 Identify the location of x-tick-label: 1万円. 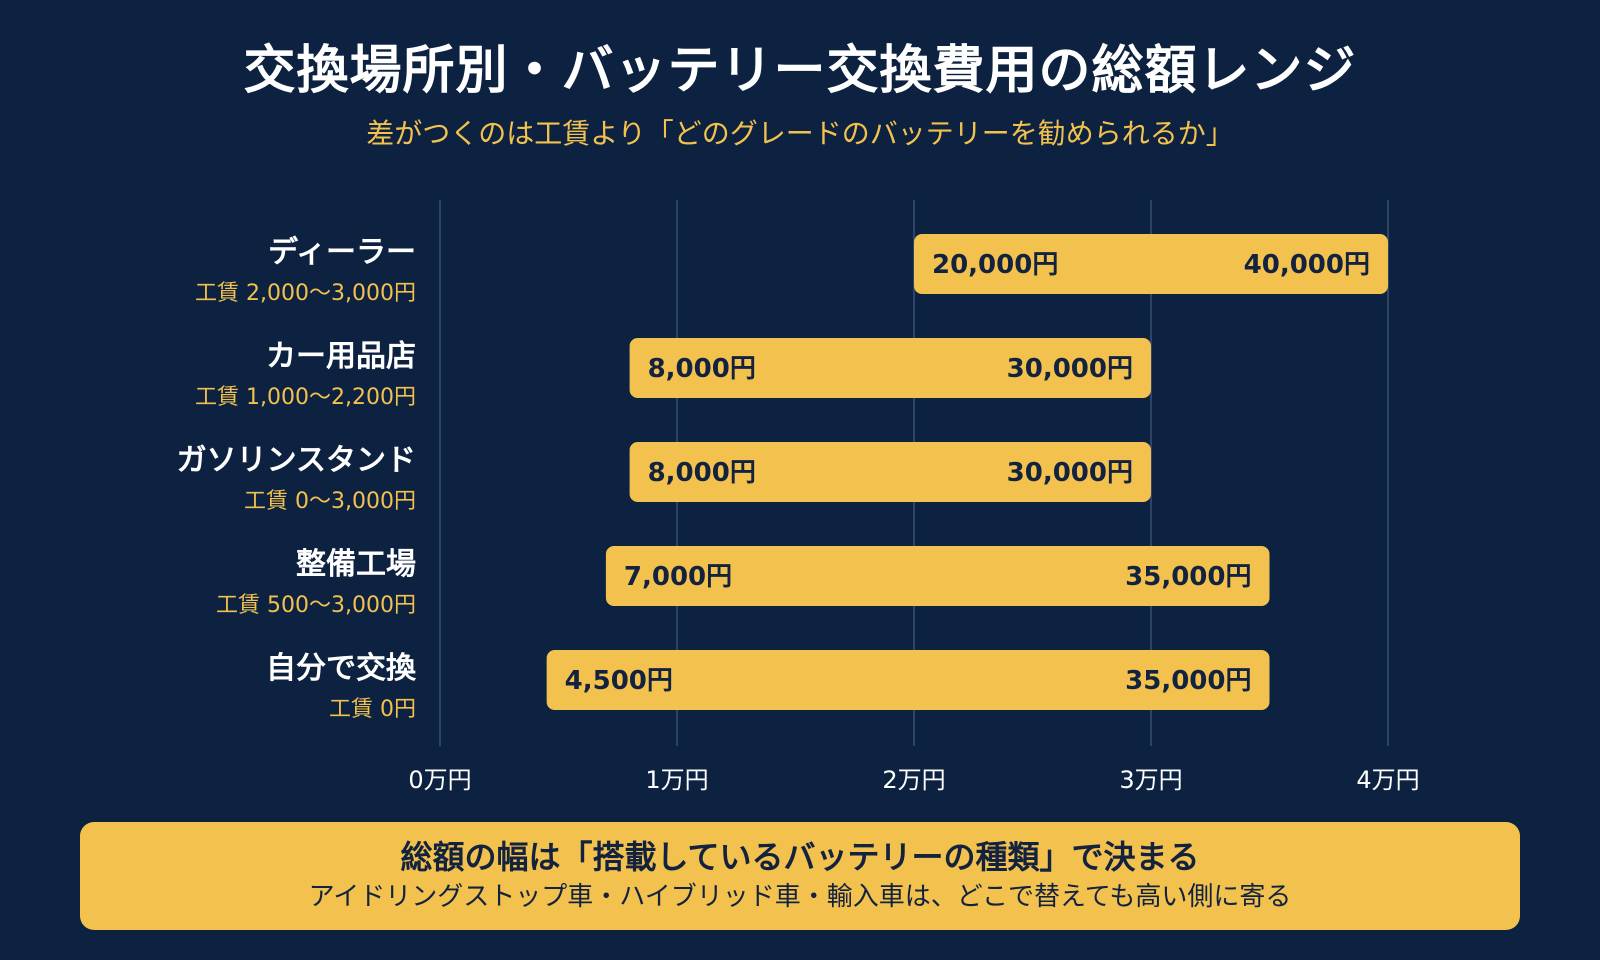
(676, 780).